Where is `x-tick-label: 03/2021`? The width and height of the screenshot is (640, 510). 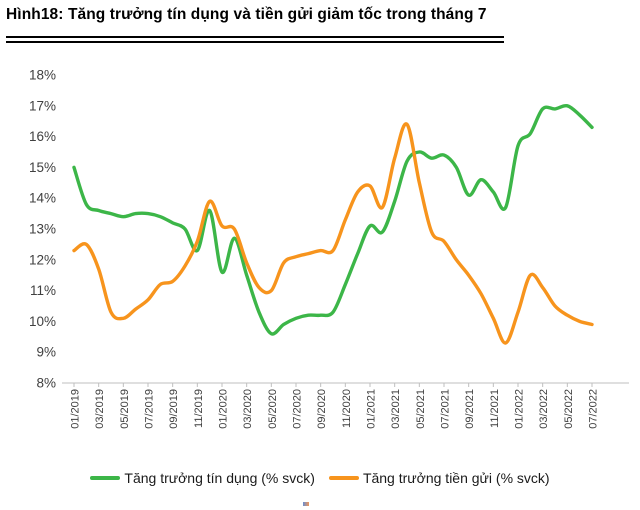 x-tick-label: 03/2021 is located at coordinates (396, 409).